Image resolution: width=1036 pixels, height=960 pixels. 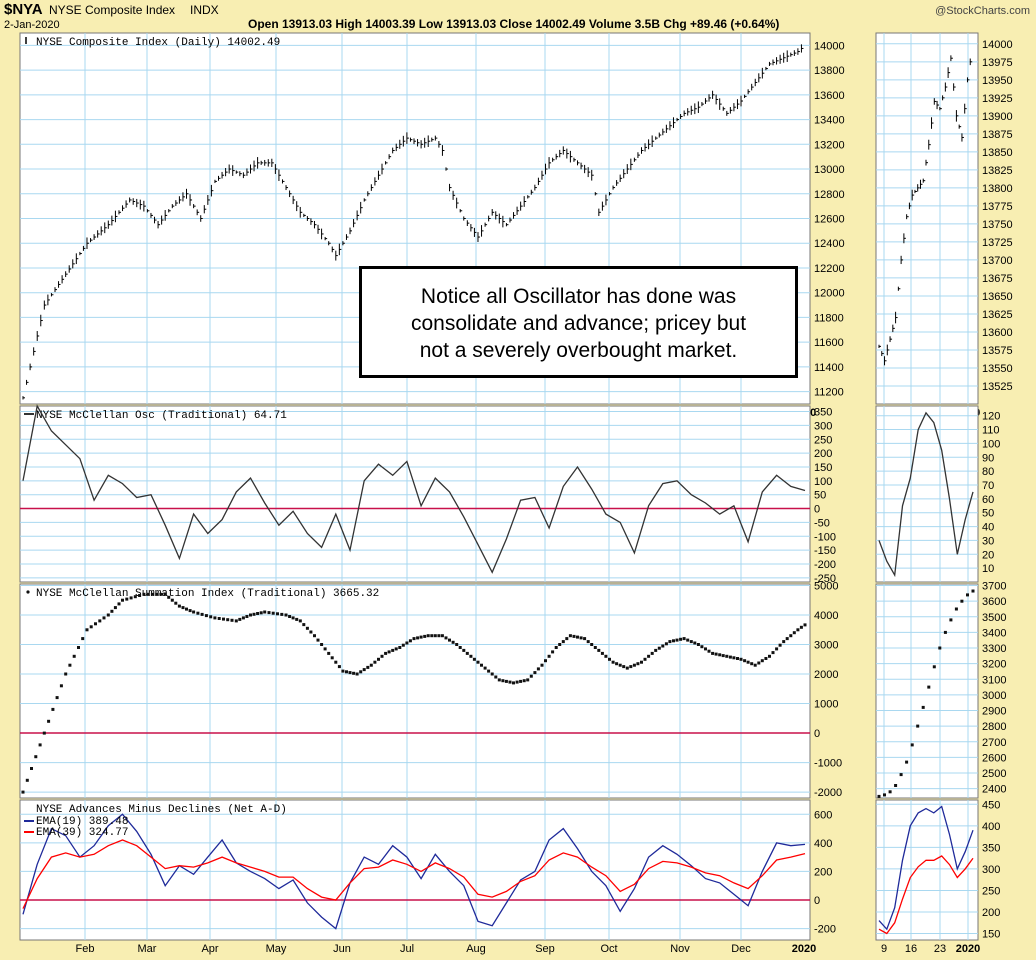 What do you see at coordinates (994, 790) in the screenshot?
I see `y-tick-label: 2400` at bounding box center [994, 790].